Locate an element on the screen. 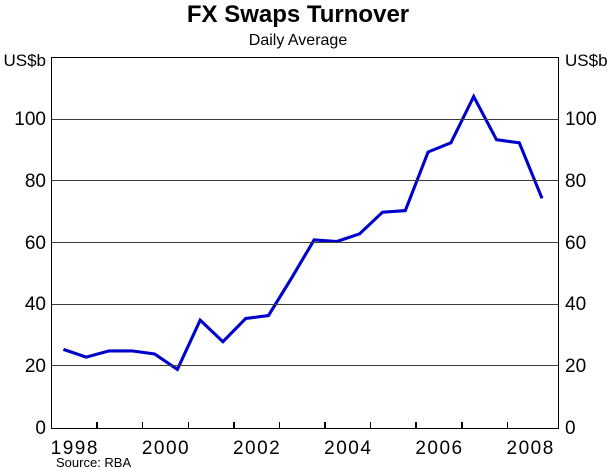 The height and width of the screenshot is (469, 612). x-tick-label-2008: 2008 is located at coordinates (530, 448).